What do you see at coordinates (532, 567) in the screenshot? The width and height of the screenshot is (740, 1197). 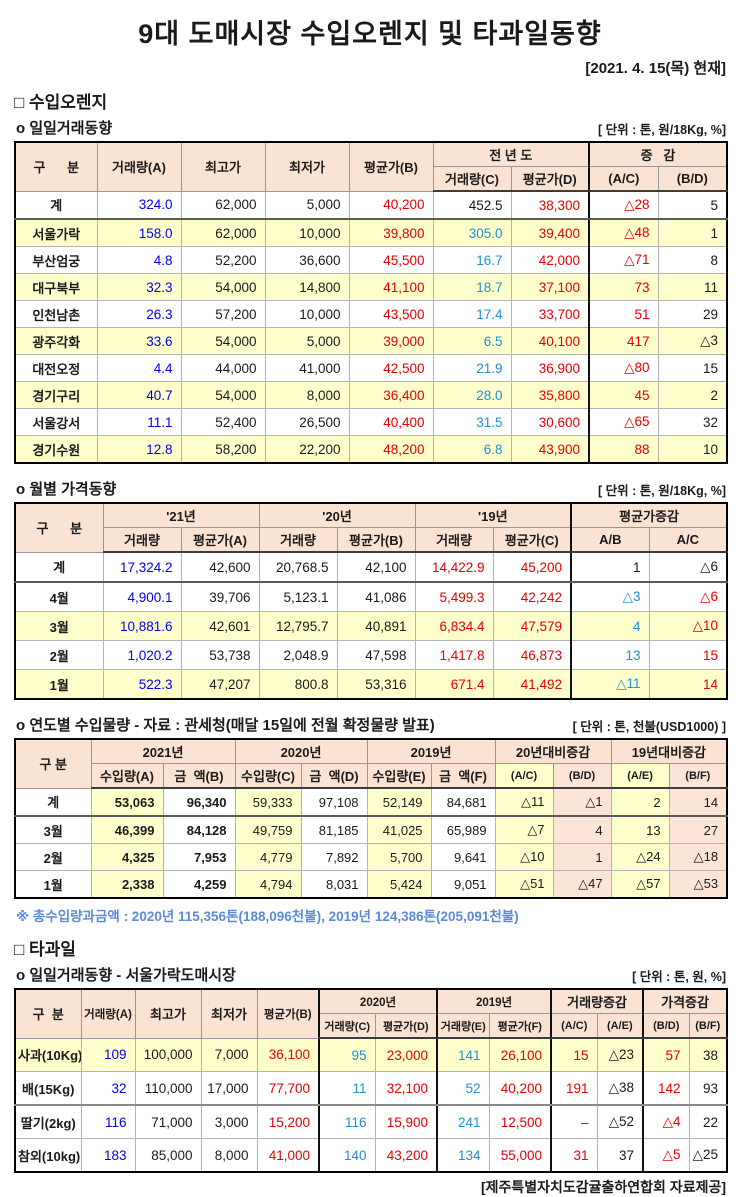 I see `data-cell: 45,200` at bounding box center [532, 567].